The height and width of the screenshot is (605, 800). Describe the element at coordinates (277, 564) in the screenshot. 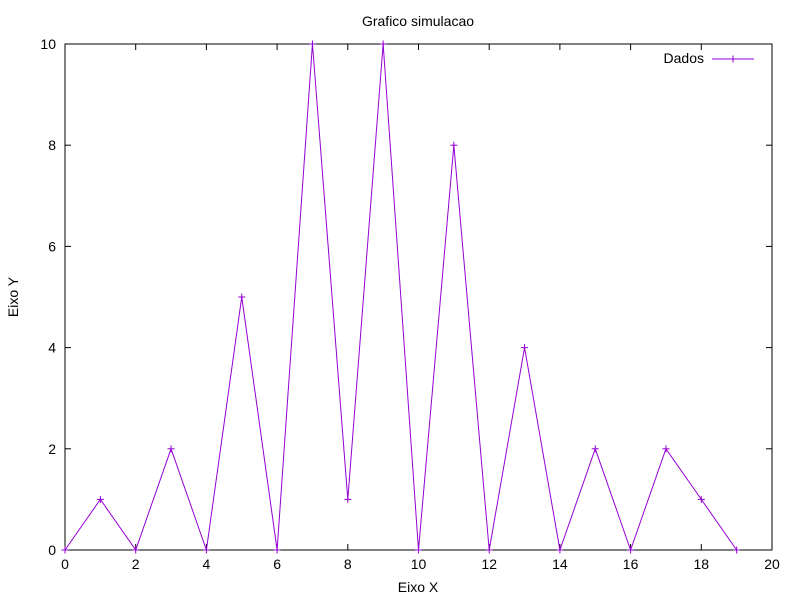

I see `x-tick-label: 6` at that location.